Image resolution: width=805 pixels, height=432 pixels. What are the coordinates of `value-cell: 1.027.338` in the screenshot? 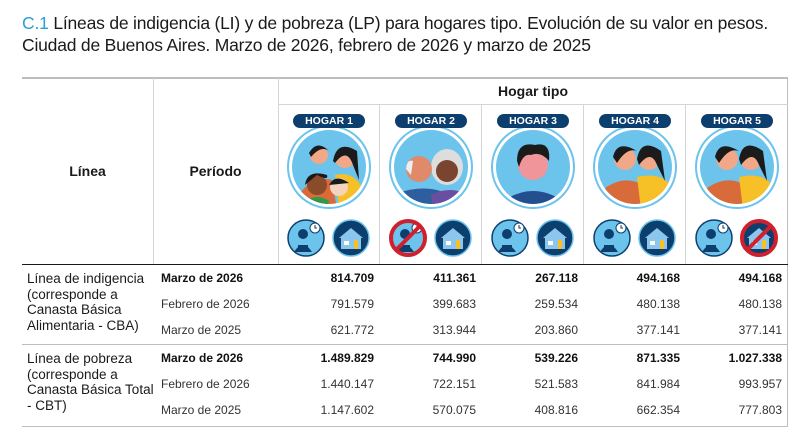 It's located at (755, 358).